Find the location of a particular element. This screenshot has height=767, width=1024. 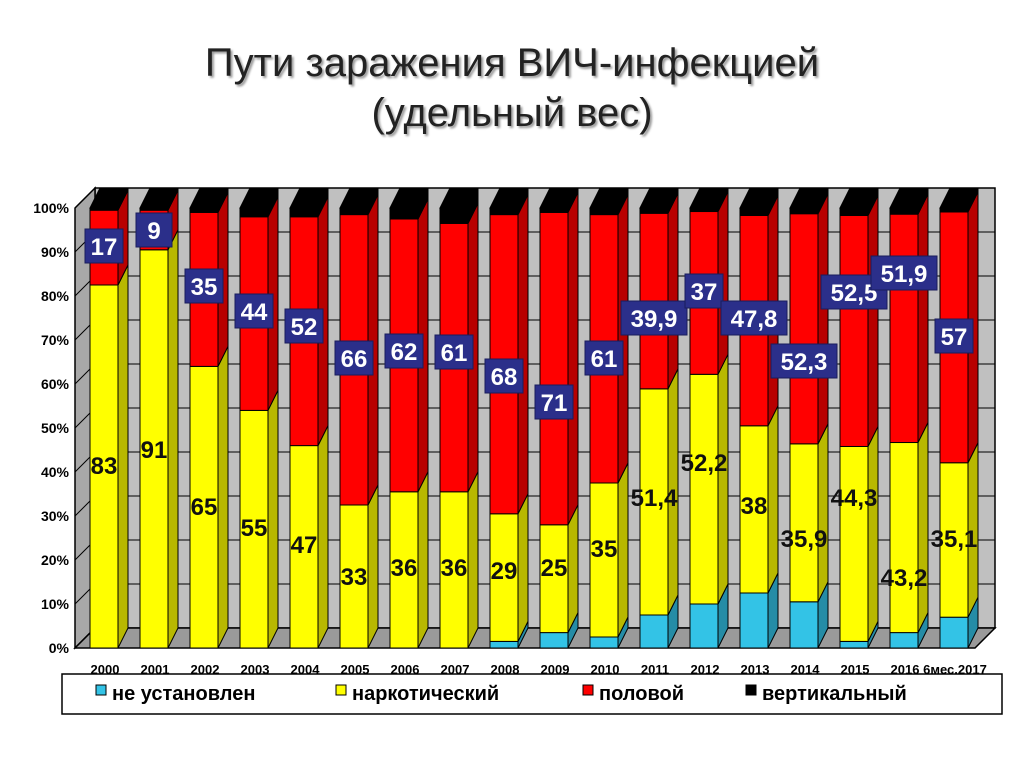

data-label-drug: 51,4 is located at coordinates (654, 498).